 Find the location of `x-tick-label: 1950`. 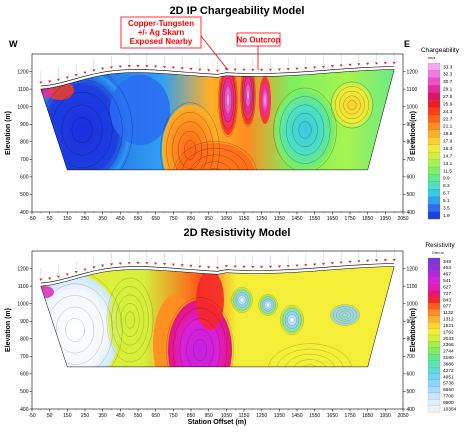

x-tick-label: 1950 is located at coordinates (385, 219).